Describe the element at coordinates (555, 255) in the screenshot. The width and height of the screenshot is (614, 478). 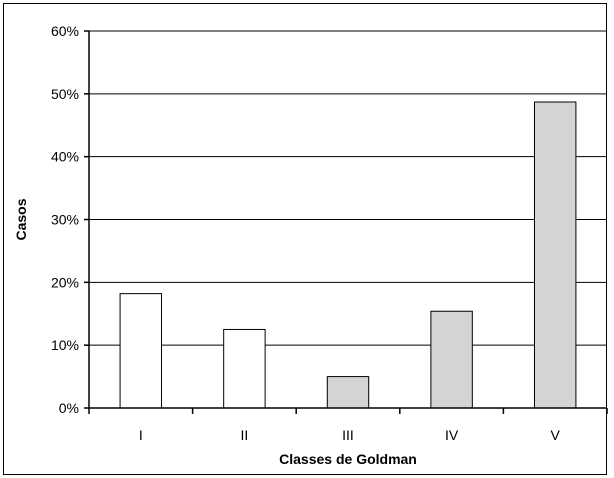
I see `bar-V` at that location.